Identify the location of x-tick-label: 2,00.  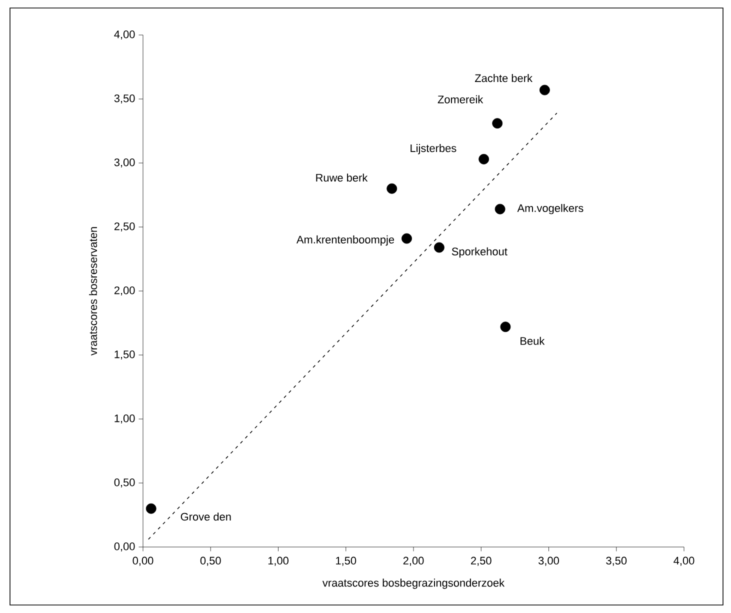
(413, 561).